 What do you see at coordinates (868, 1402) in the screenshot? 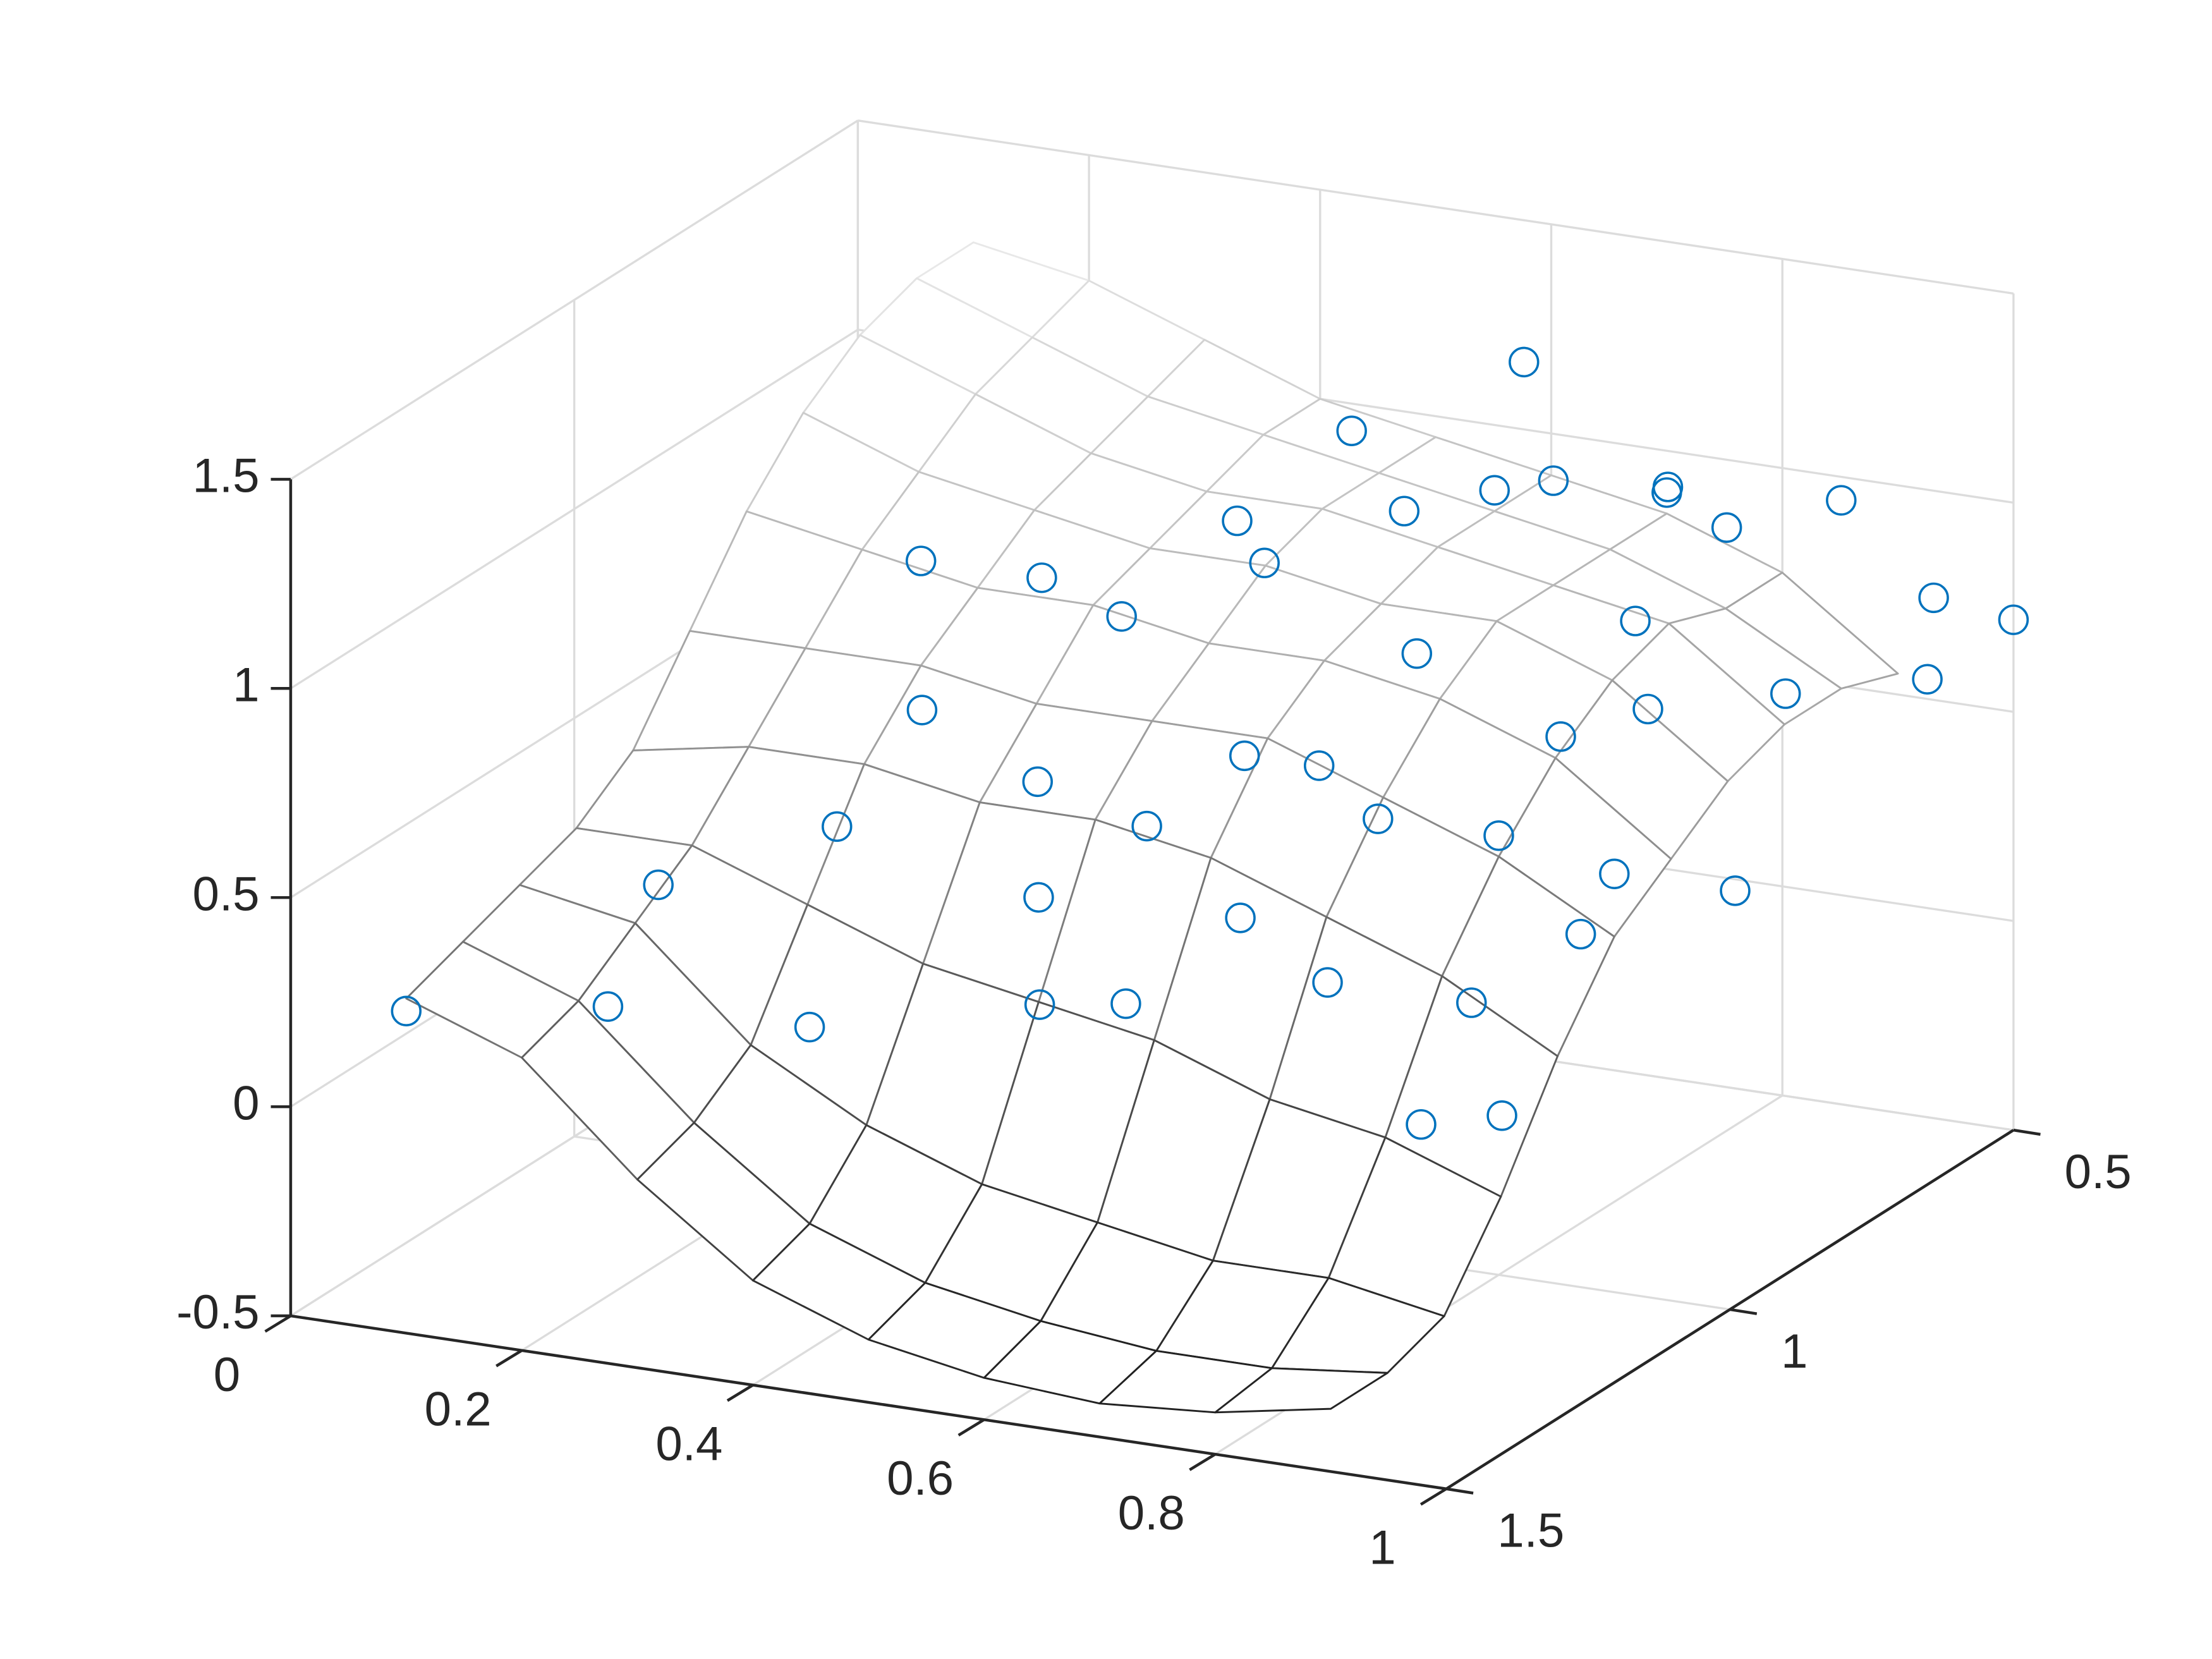
I see `x-axis` at bounding box center [868, 1402].